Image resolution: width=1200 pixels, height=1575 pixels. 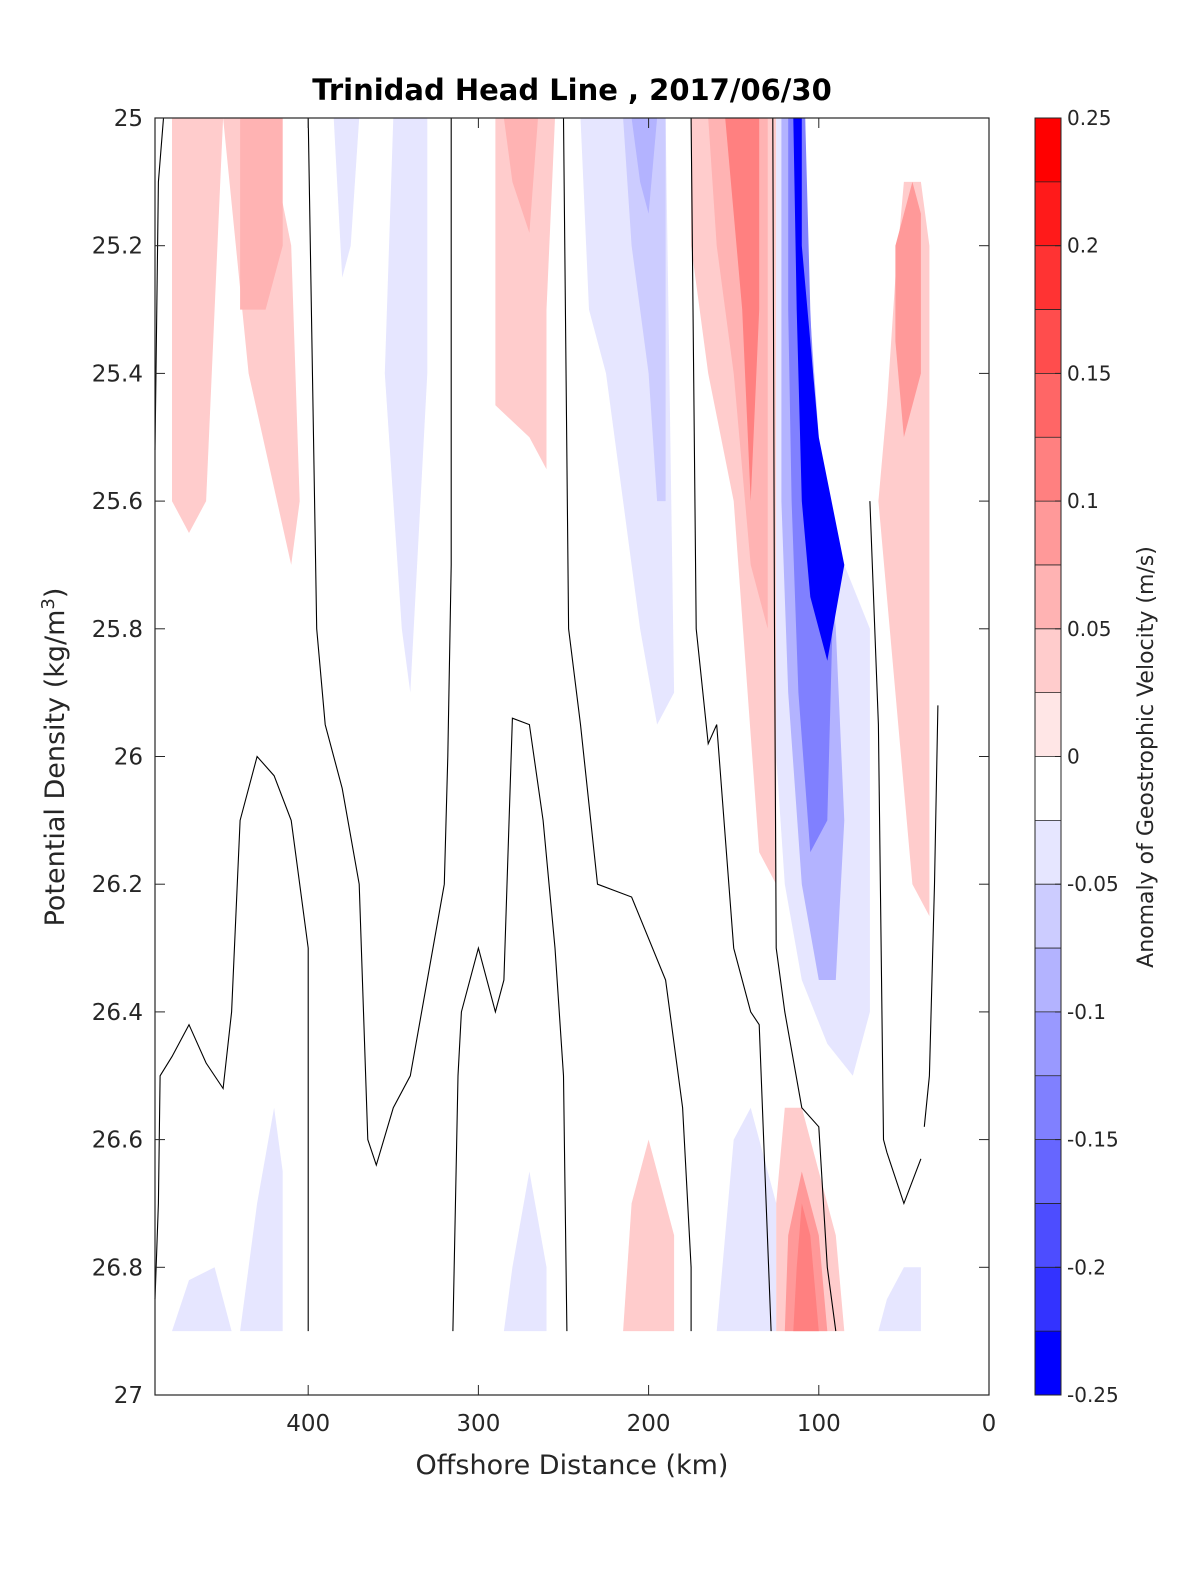 I want to click on anom-neg-275-deep, so click(x=525, y=1251).